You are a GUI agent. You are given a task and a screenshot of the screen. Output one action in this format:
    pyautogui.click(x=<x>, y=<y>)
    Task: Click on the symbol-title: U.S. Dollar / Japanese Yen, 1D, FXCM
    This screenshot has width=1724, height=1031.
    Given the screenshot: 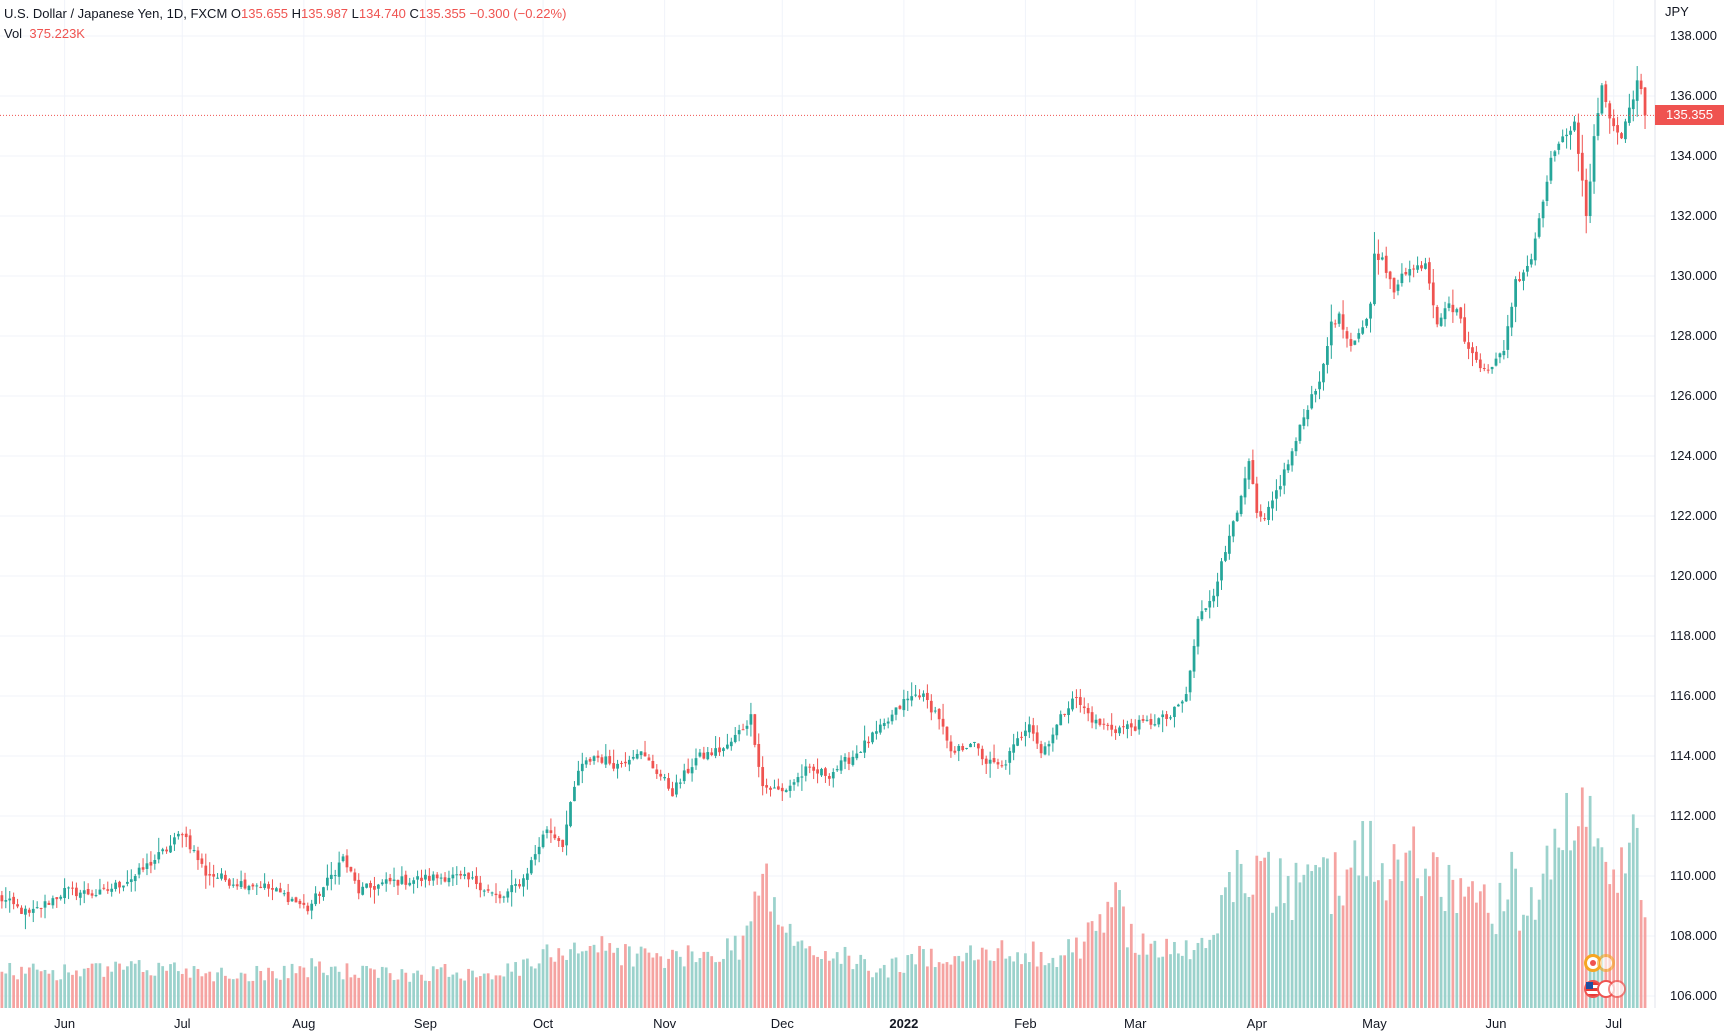 What is the action you would take?
    pyautogui.click(x=116, y=13)
    